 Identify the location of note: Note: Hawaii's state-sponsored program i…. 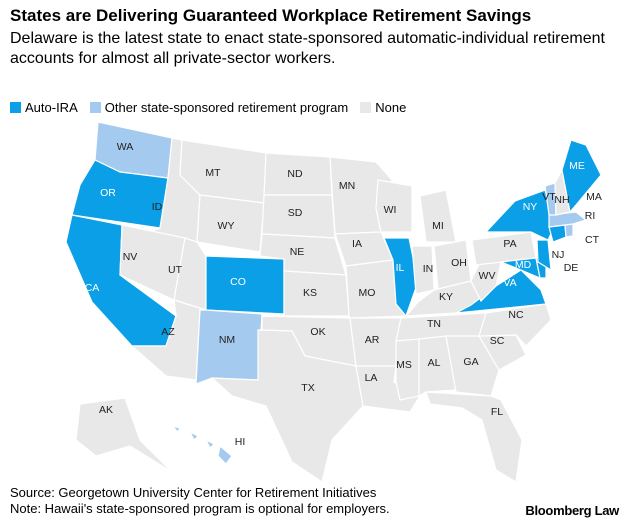
(200, 508).